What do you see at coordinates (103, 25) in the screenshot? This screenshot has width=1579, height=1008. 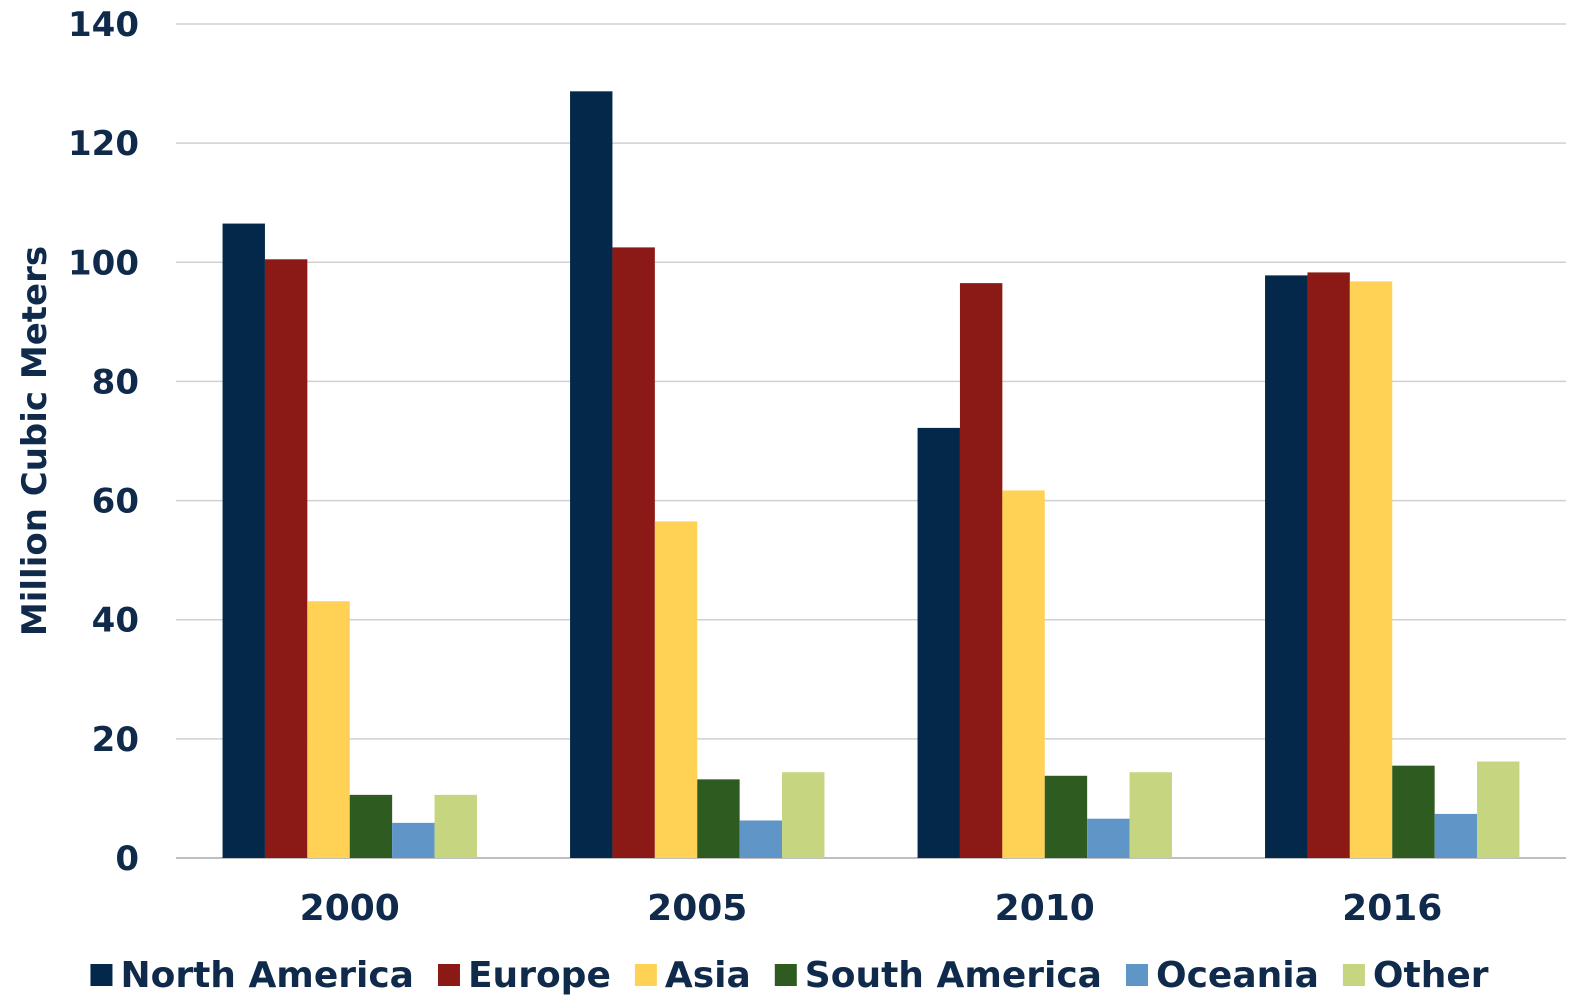 I see `y-tick-label: 140` at bounding box center [103, 25].